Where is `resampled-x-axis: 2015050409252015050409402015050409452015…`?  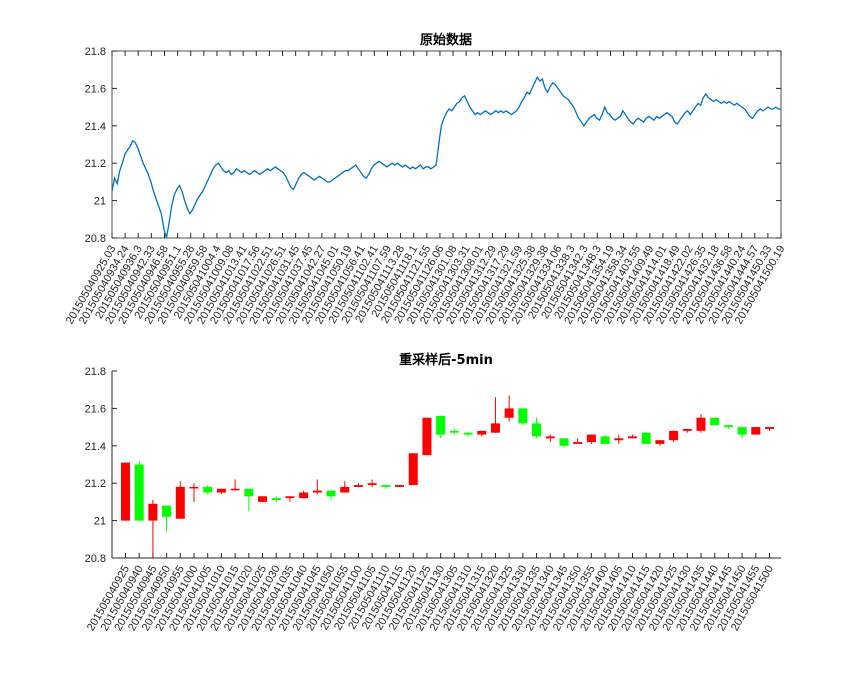 resampled-x-axis: 2015050409252015050409402015050409452015… is located at coordinates (433, 593).